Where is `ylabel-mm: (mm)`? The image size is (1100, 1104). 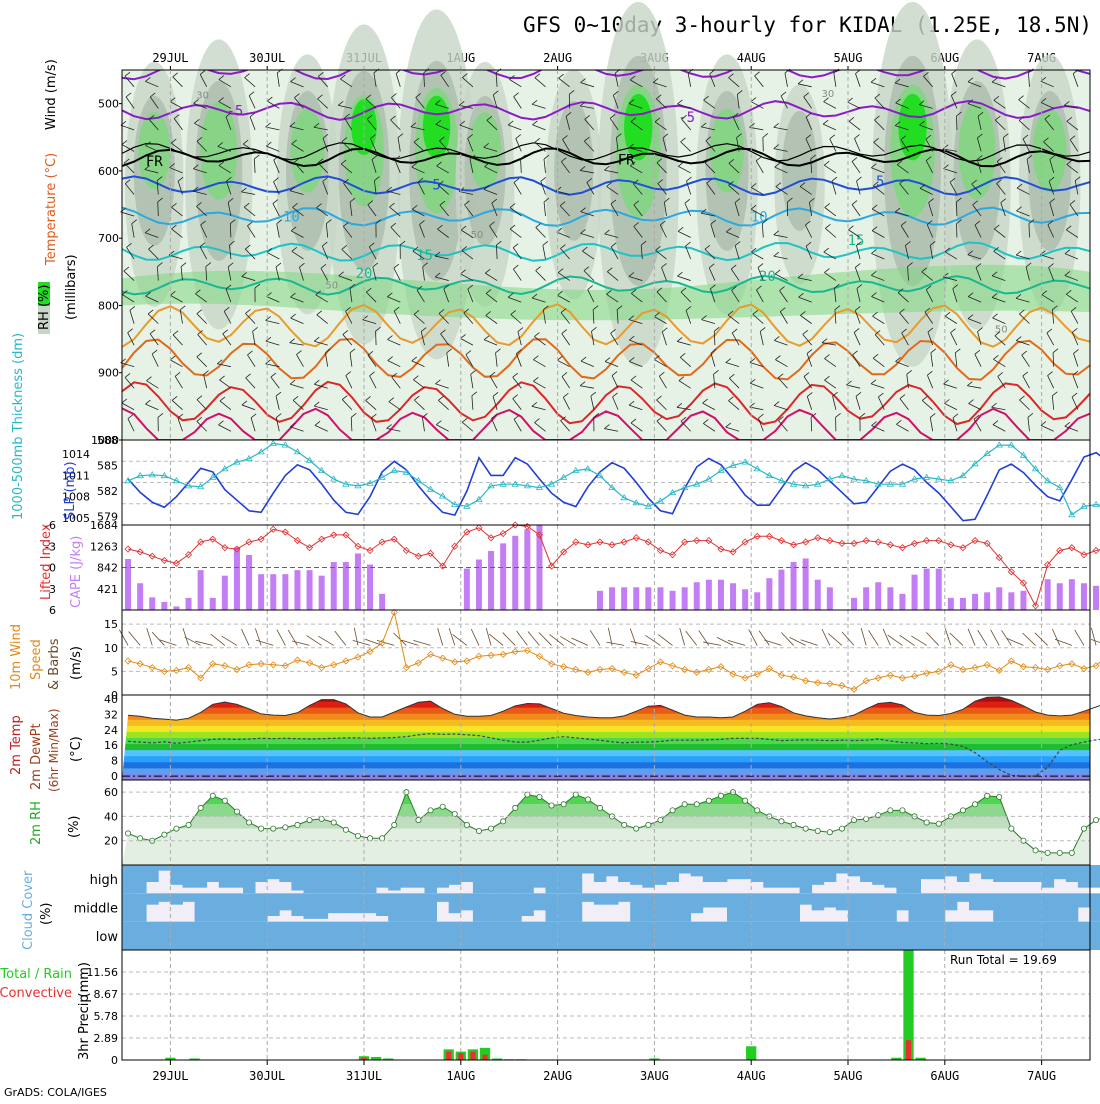
ylabel-mm: (mm) is located at coordinates (84, 979).